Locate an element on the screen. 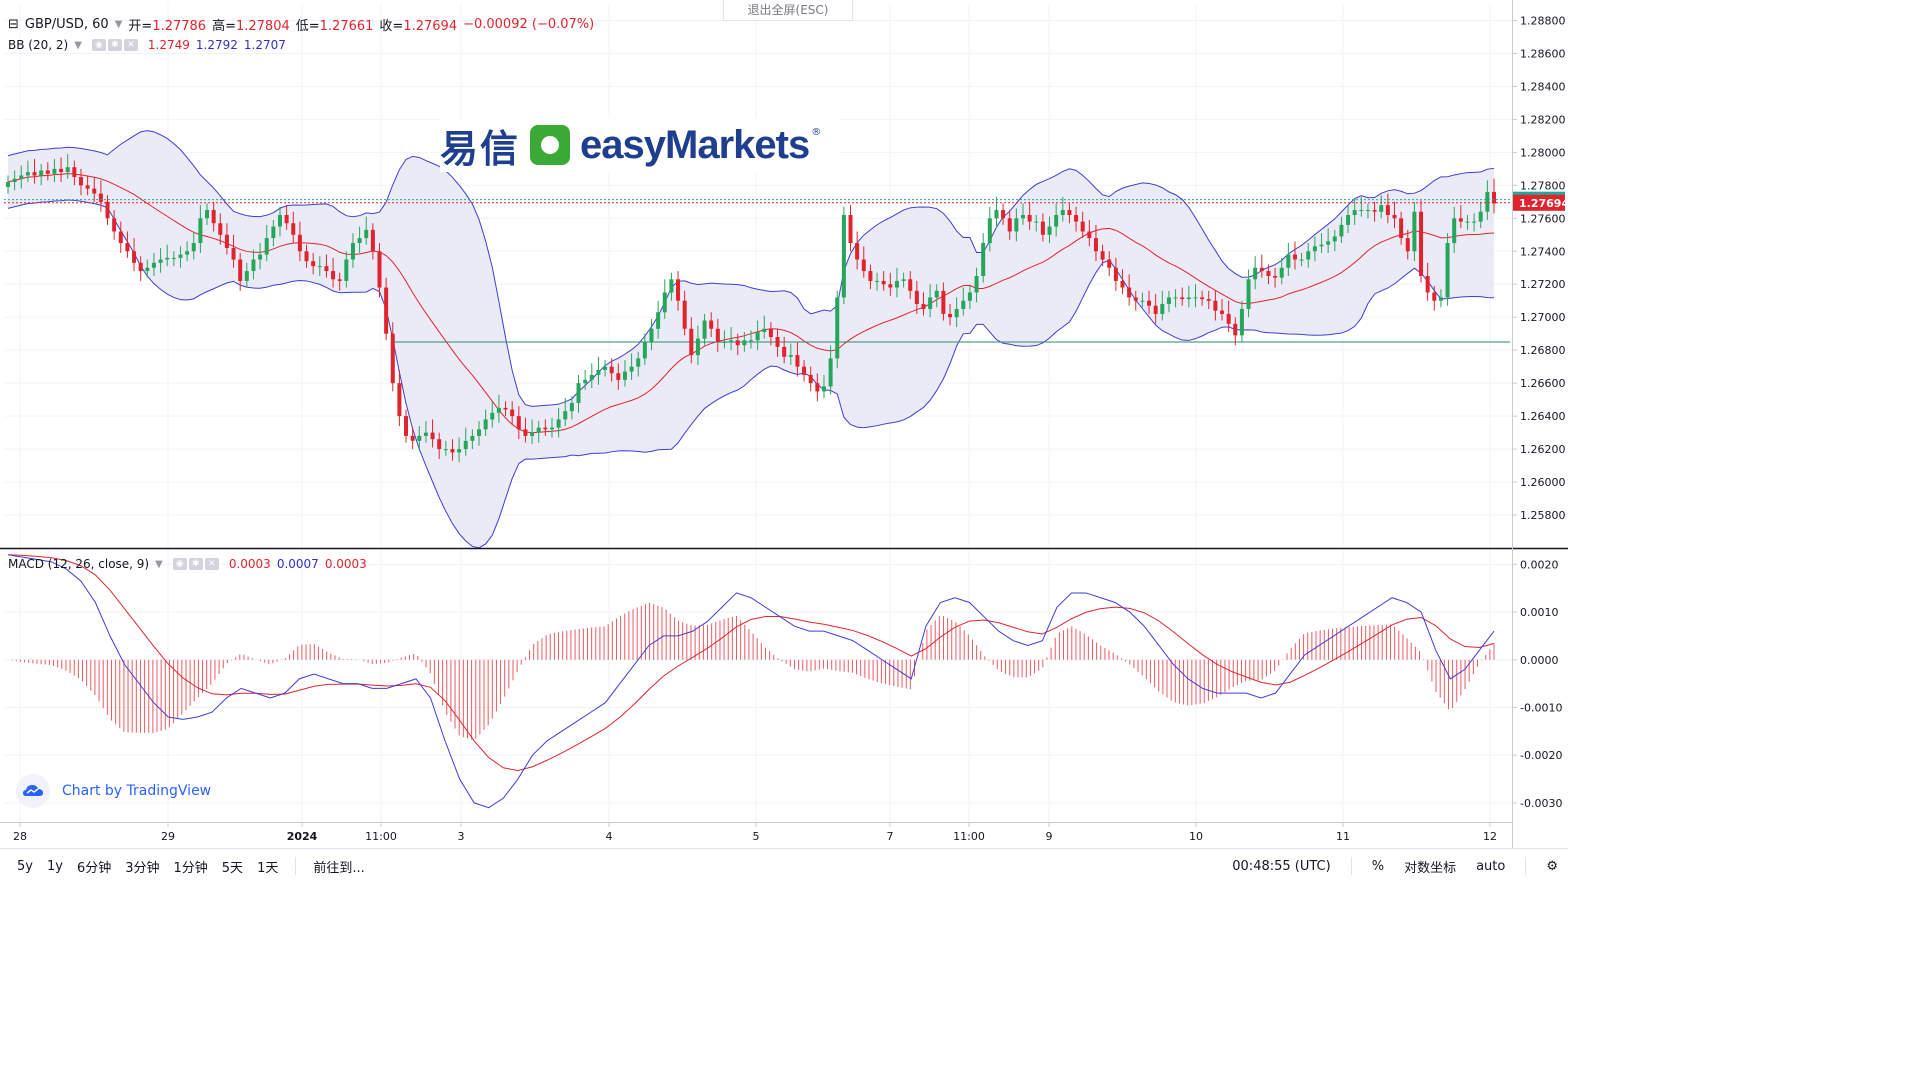 The image size is (1920, 1080). time-tick-label: 4 is located at coordinates (609, 836).